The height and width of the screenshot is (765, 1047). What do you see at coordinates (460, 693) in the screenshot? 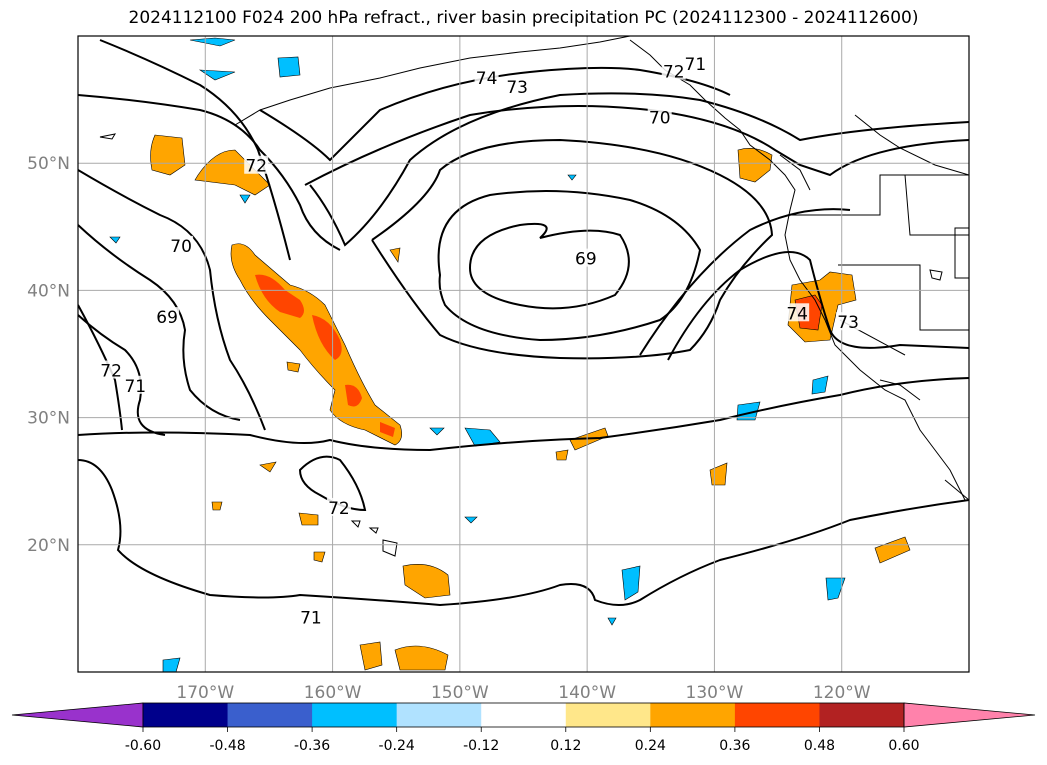
I see `lon-tick-label: 150°W` at bounding box center [460, 693].